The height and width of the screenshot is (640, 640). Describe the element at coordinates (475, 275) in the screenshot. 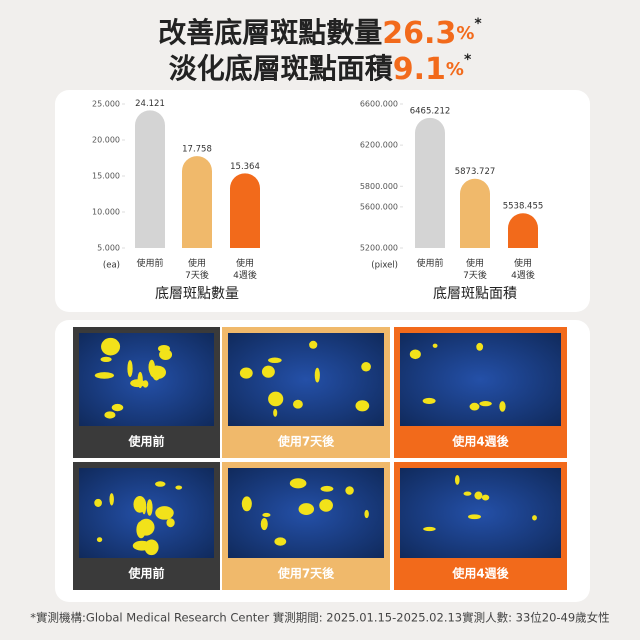

I see `x-tick-line: 7天後` at that location.